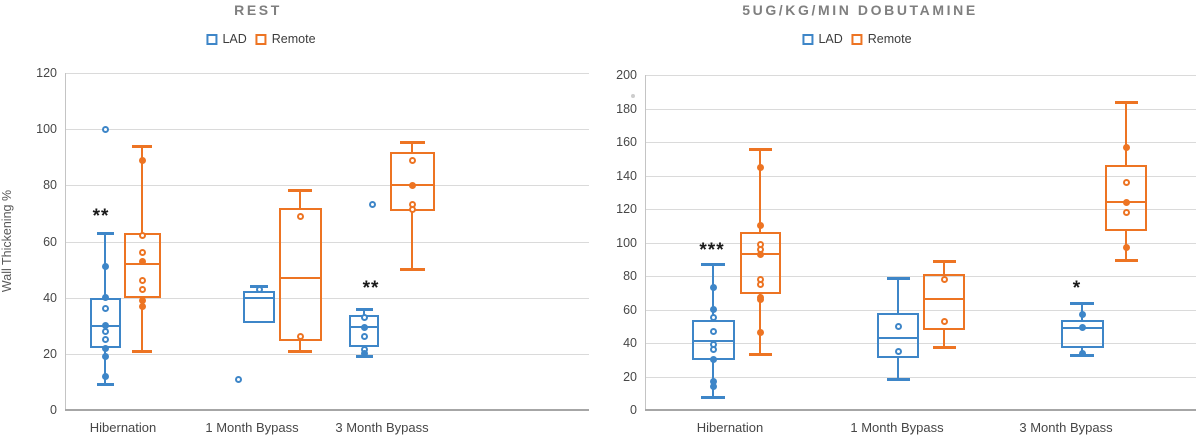  I want to click on legend-item-lad: LAD, so click(822, 39).